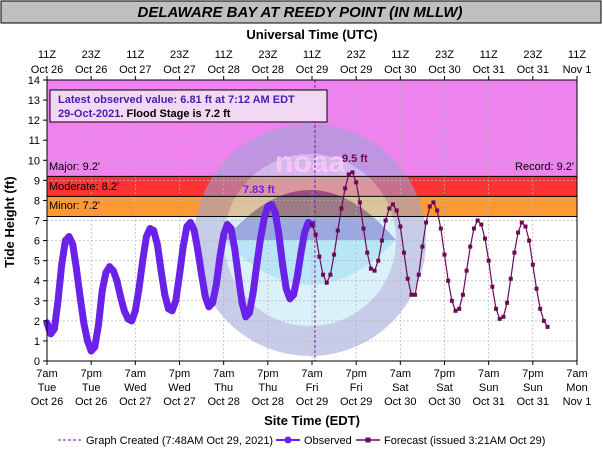 The width and height of the screenshot is (603, 451). I want to click on watermark-bird-shape, so click(310, 215).